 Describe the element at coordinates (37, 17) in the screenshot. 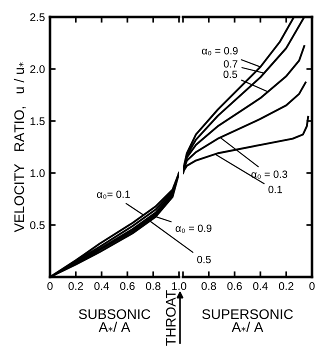

I see `y-tick-label: 2.5` at that location.